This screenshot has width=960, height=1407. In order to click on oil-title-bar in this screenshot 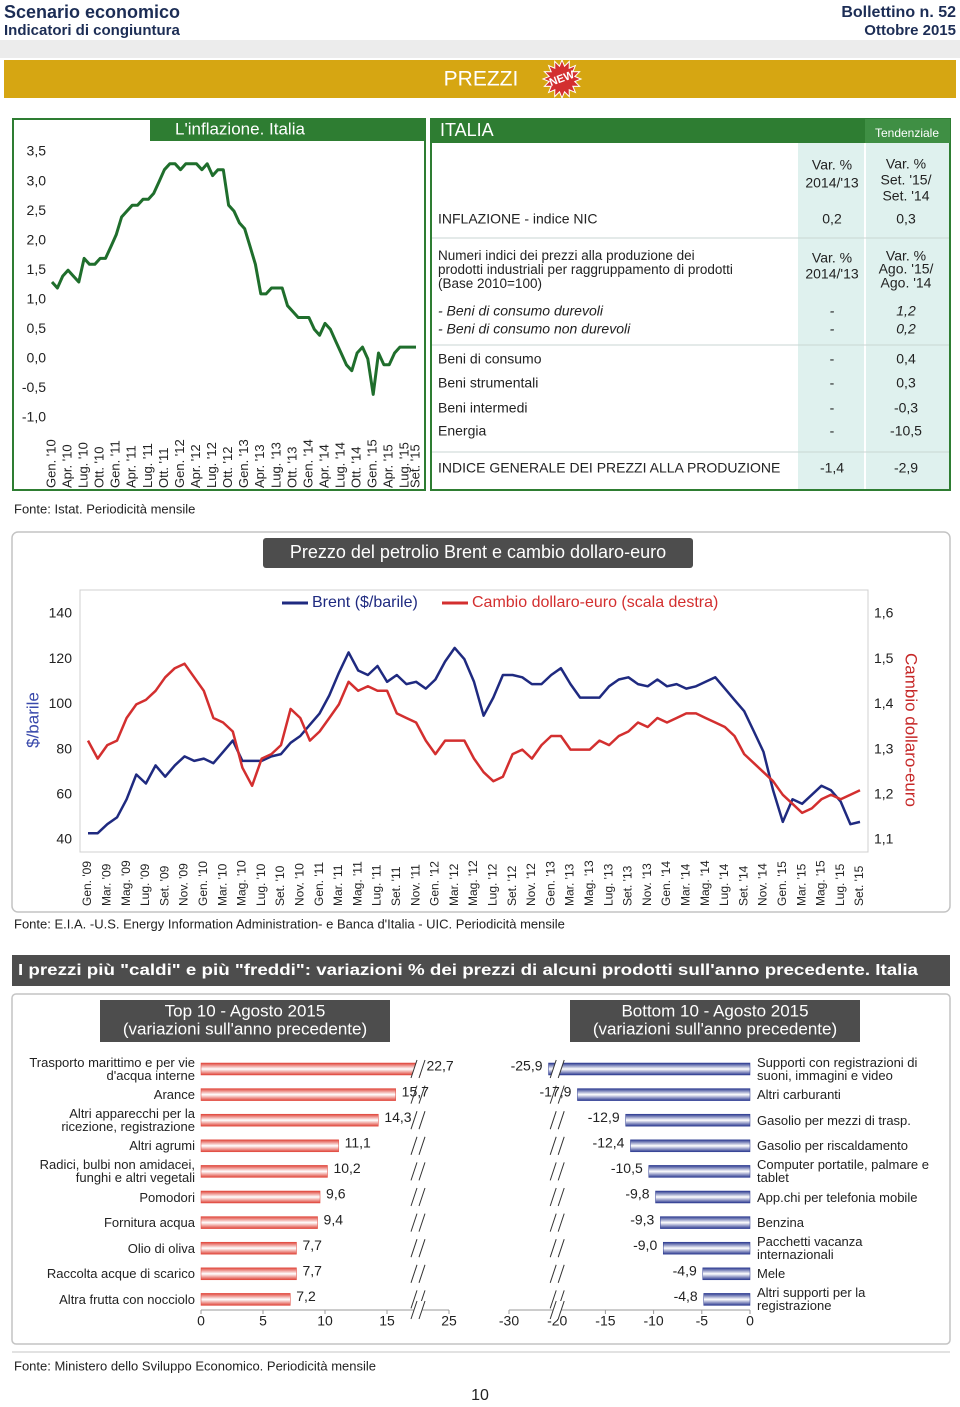, I will do `click(478, 553)`.